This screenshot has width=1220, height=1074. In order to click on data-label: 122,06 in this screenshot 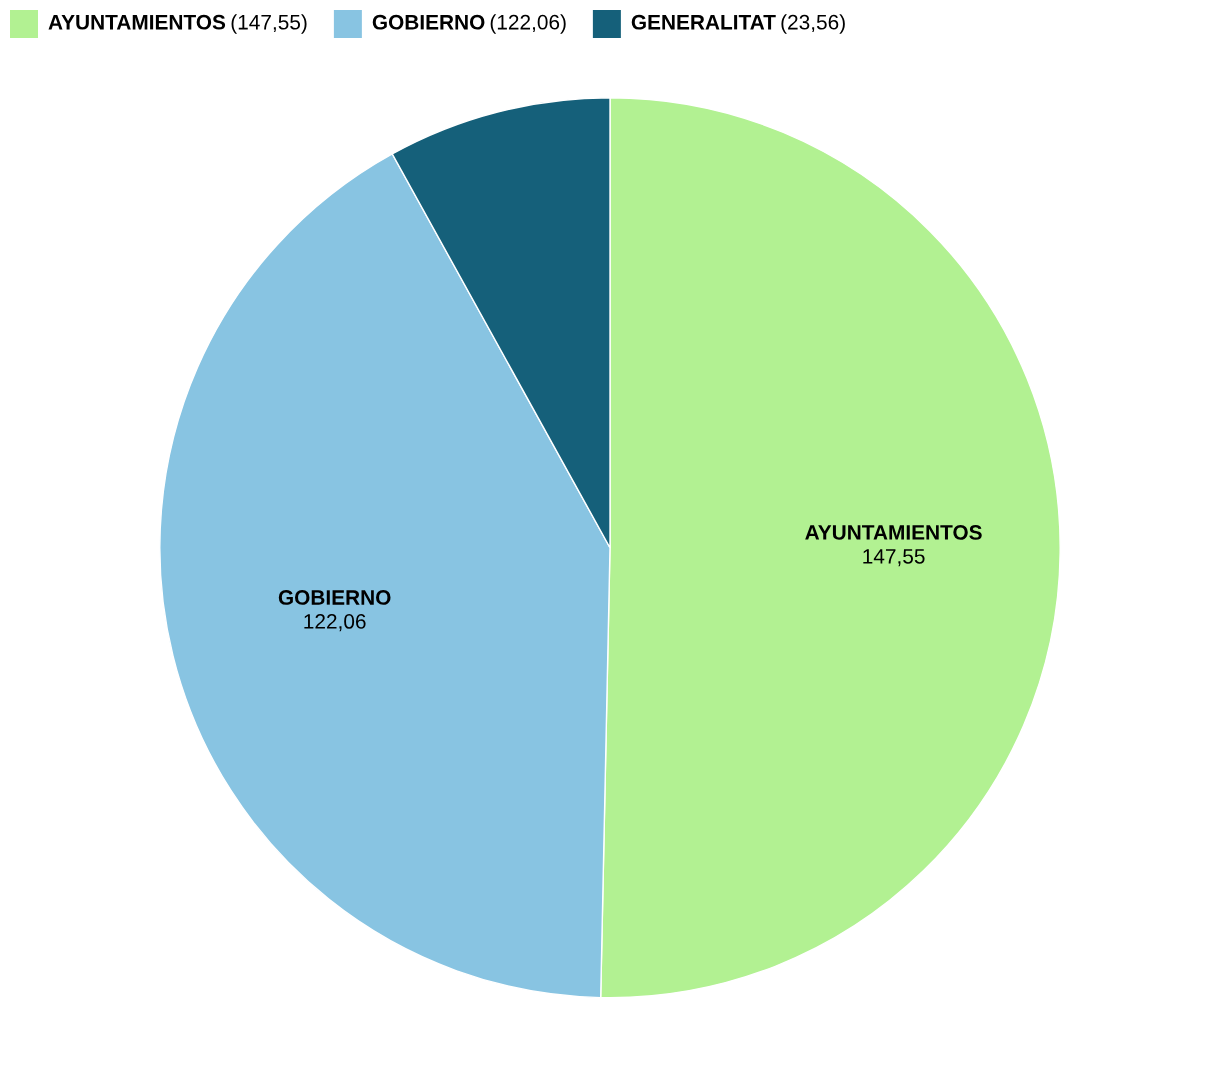, I will do `click(335, 623)`.